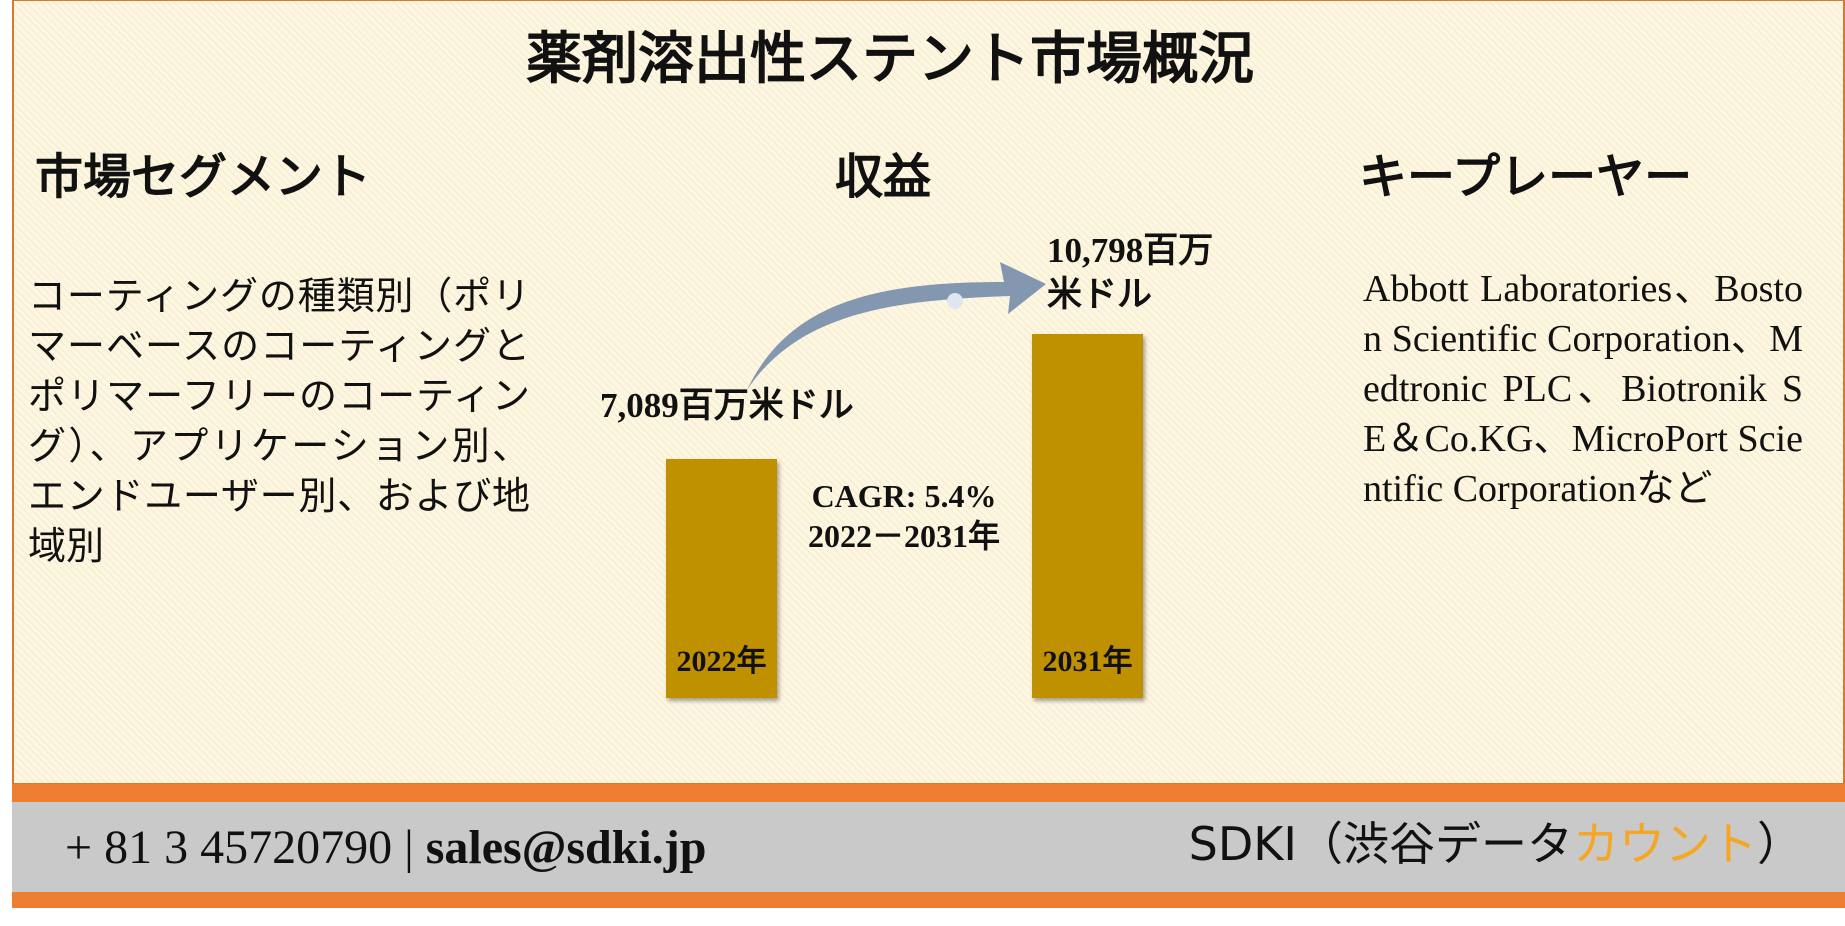 The image size is (1845, 926). I want to click on annotation: CAGR: 5.4%, so click(904, 496).